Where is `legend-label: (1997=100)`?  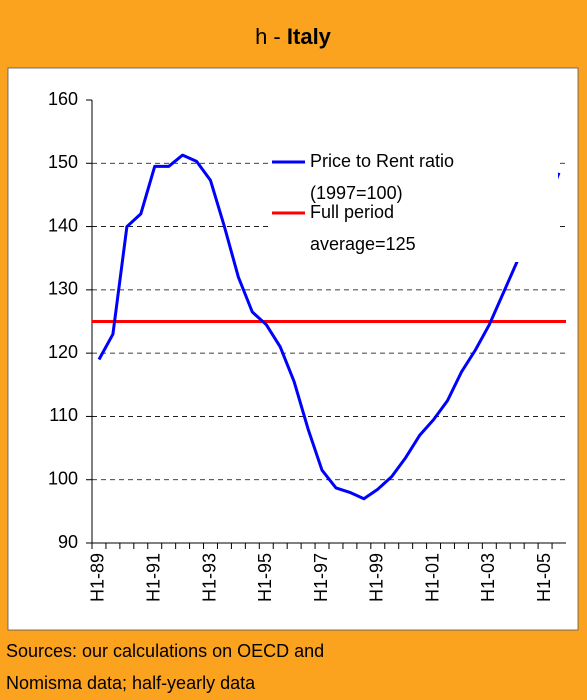 legend-label: (1997=100) is located at coordinates (356, 193).